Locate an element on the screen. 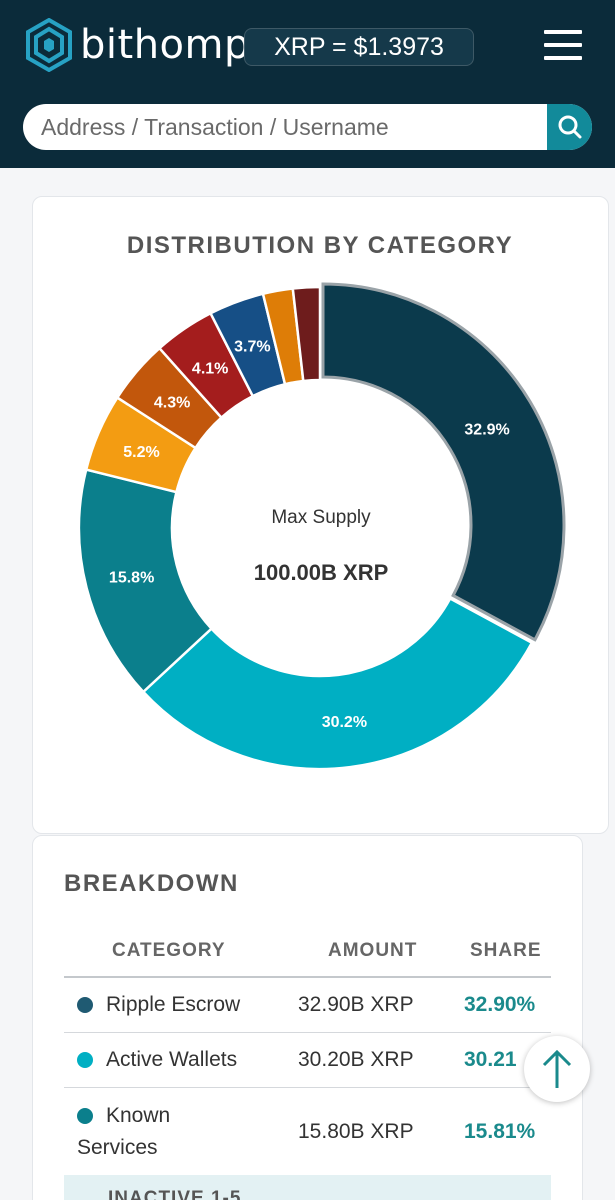 Image resolution: width=615 pixels, height=1200 pixels. amount-ripple-escrow: 32.90B XRP is located at coordinates (356, 1004).